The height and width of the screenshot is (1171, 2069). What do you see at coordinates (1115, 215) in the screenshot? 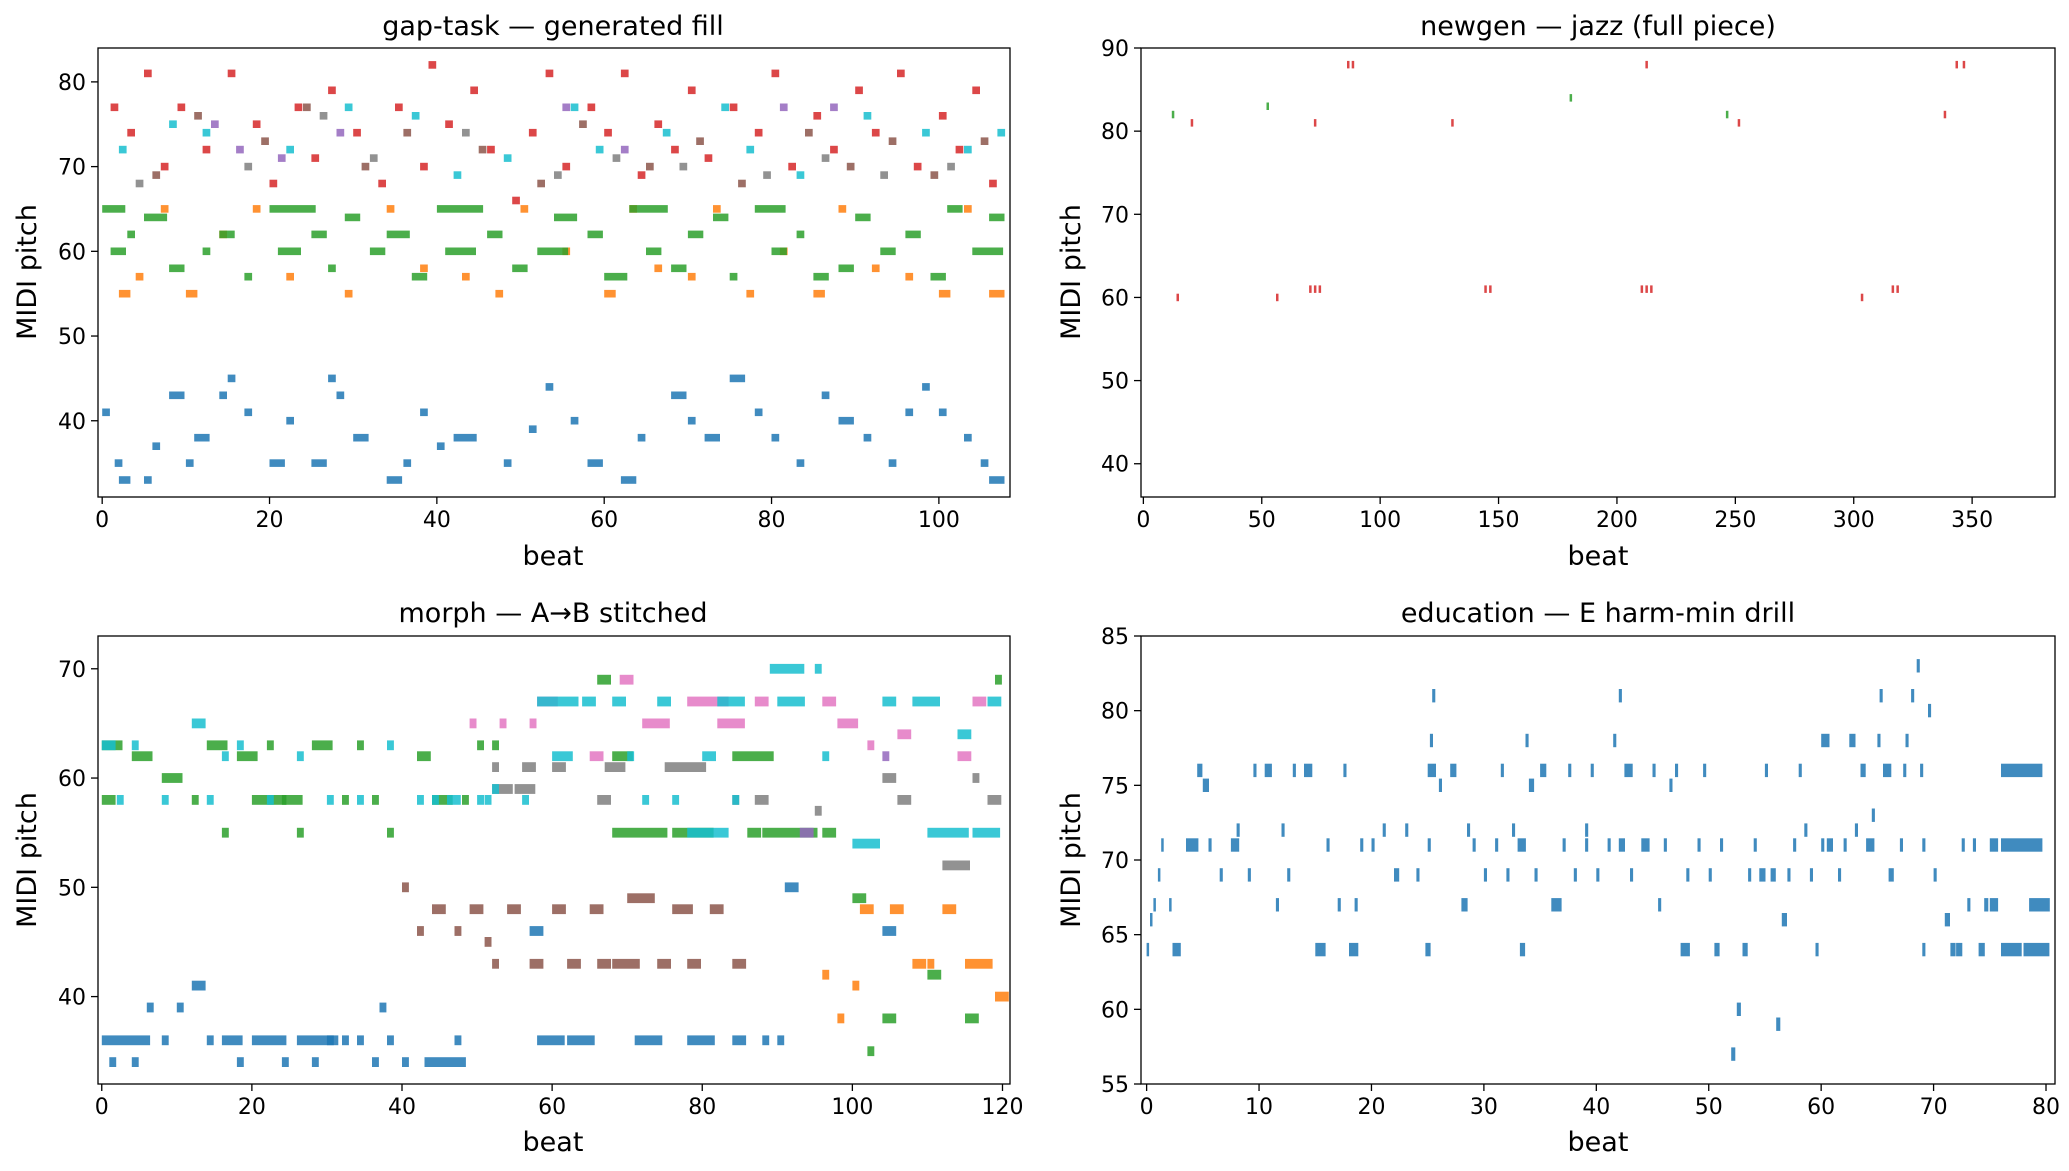
I see `y-tick-label: 70` at bounding box center [1115, 215].